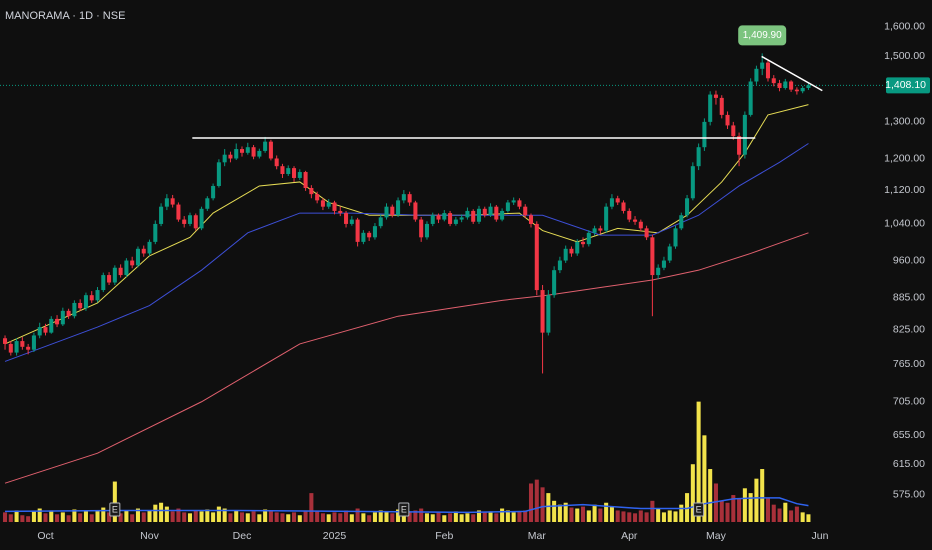 Image resolution: width=932 pixels, height=550 pixels. Describe the element at coordinates (335, 536) in the screenshot. I see `x-tick-label: 2025` at that location.